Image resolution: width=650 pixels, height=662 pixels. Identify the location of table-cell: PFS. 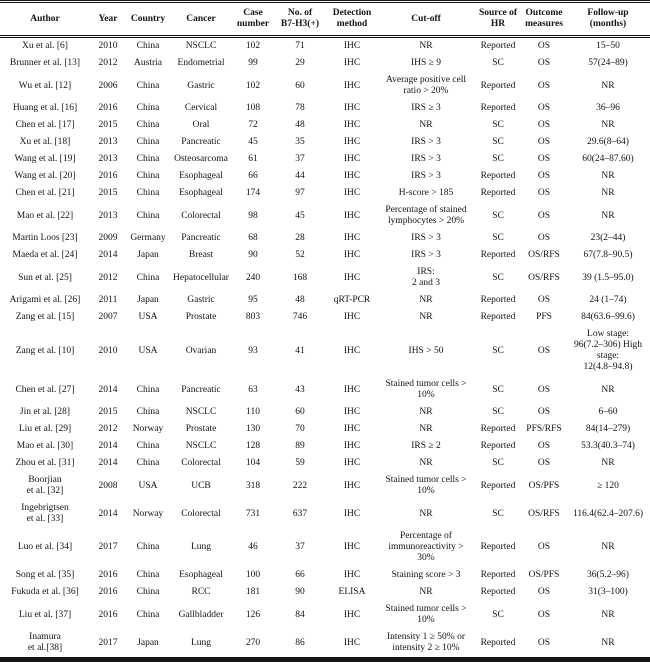
(544, 317).